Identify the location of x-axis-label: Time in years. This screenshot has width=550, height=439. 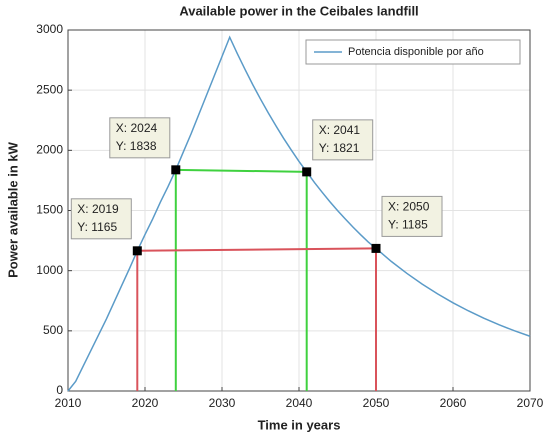
(299, 424).